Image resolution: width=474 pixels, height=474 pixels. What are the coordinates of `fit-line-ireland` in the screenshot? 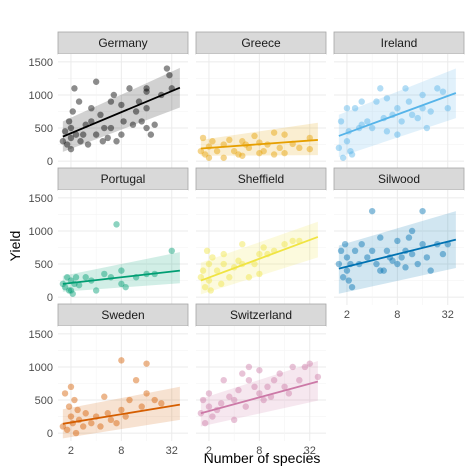 It's located at (397, 114).